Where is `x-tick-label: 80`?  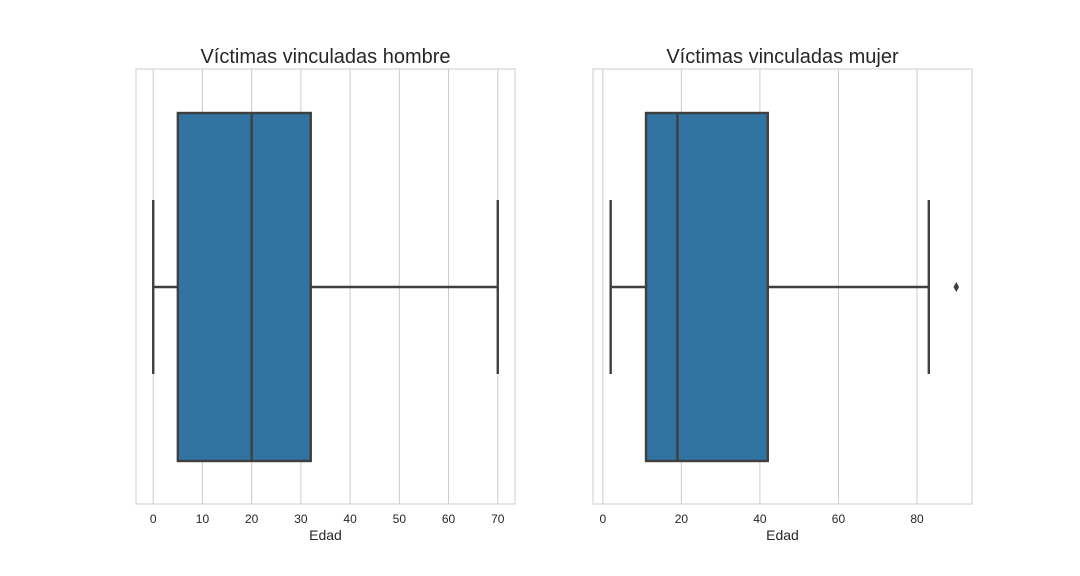
x-tick-label: 80 is located at coordinates (917, 519).